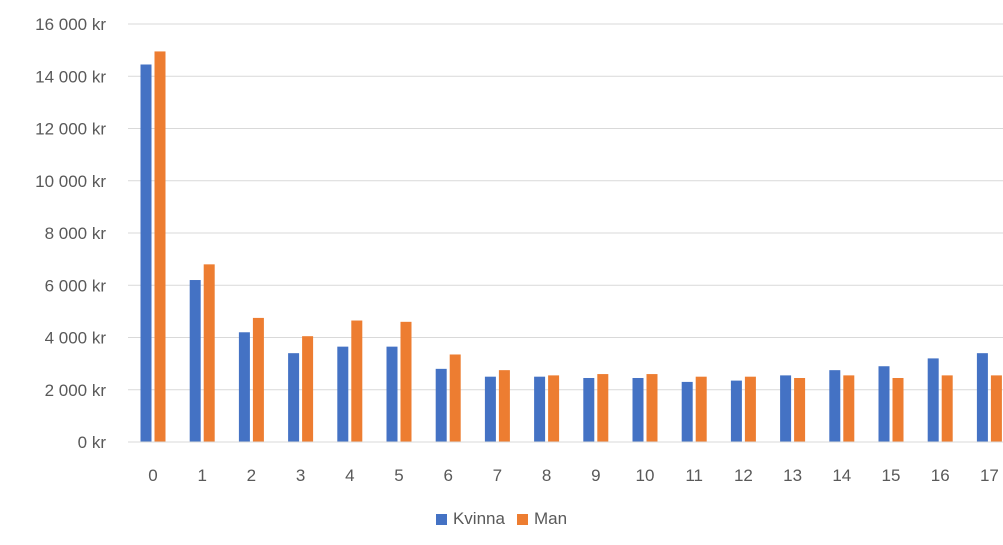 The width and height of the screenshot is (1003, 545). Describe the element at coordinates (251, 475) in the screenshot. I see `x-tick-label: 2` at that location.